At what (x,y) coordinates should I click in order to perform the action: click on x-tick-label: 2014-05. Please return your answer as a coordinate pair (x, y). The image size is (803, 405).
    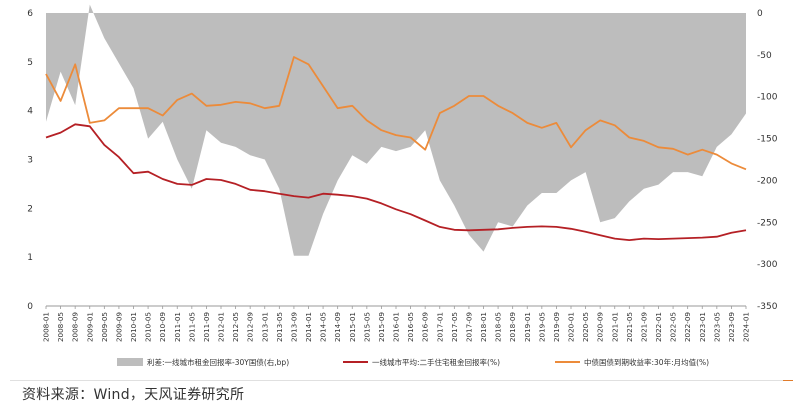
    Looking at the image, I should click on (323, 327).